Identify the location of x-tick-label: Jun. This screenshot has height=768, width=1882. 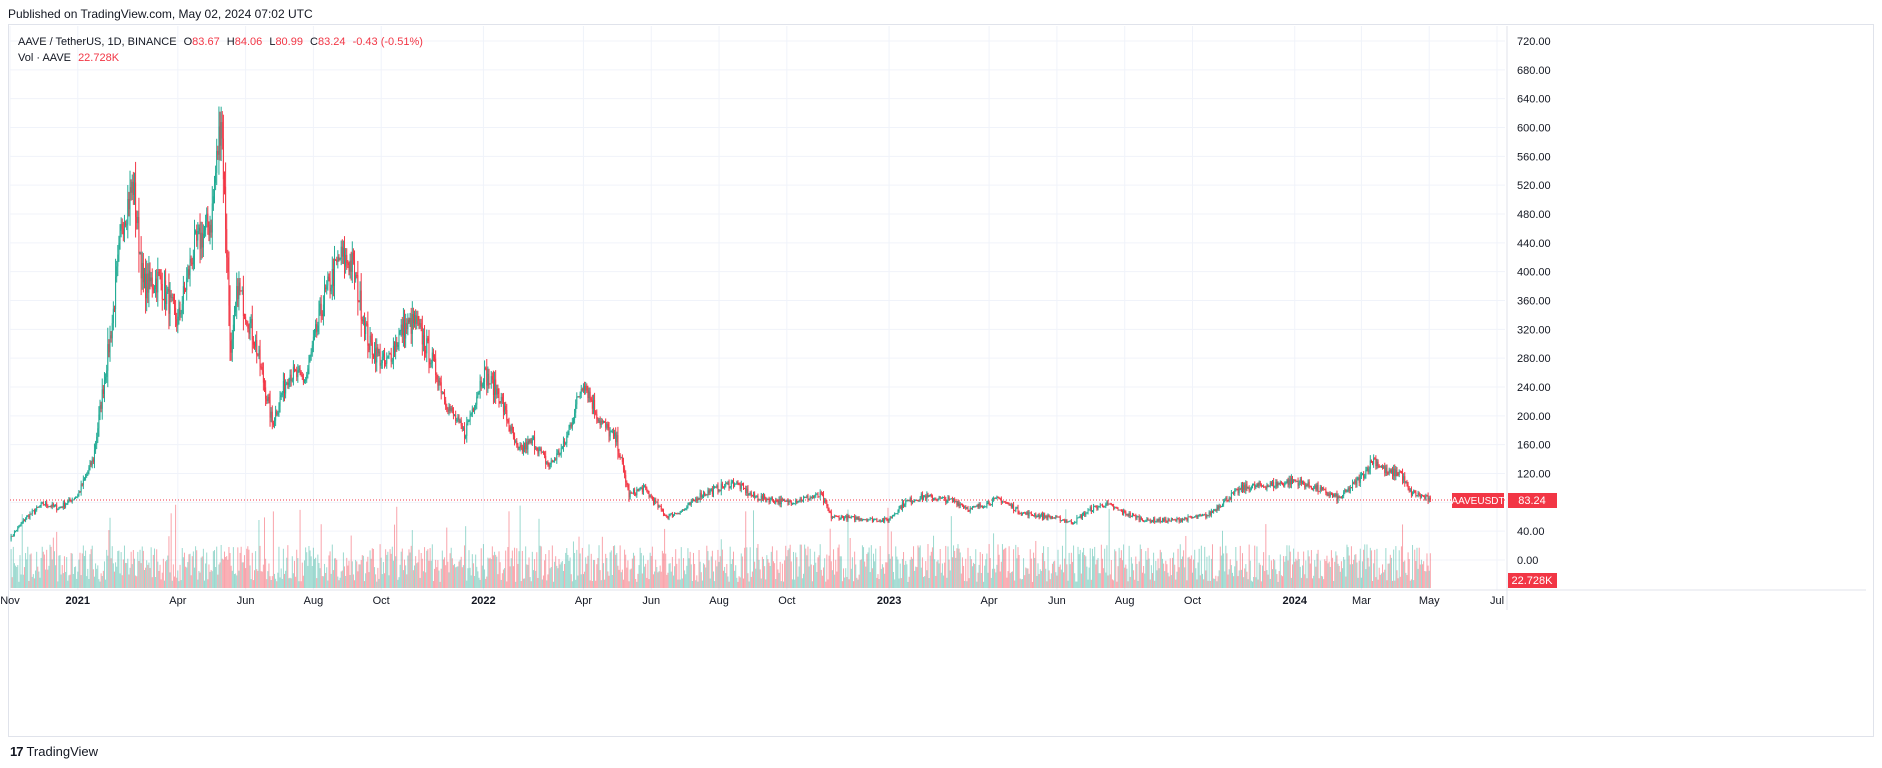
(246, 601).